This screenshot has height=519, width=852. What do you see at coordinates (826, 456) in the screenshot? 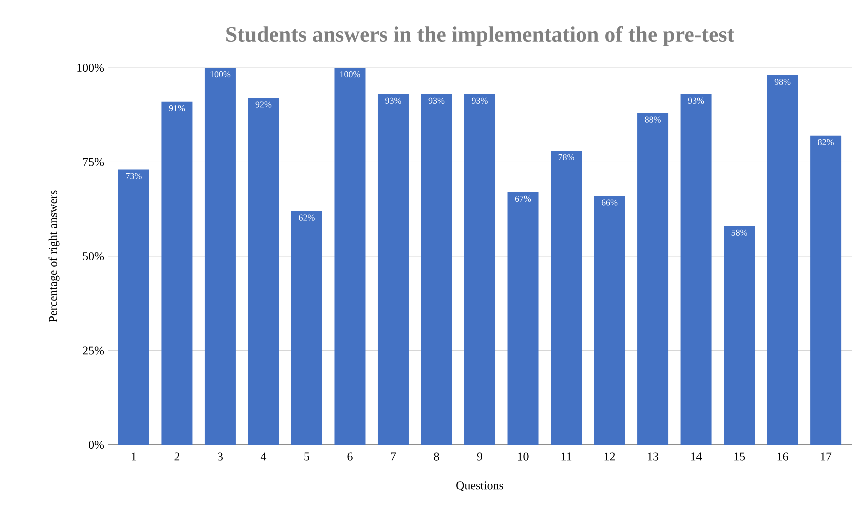
I see `x-tick-label: 17` at bounding box center [826, 456].